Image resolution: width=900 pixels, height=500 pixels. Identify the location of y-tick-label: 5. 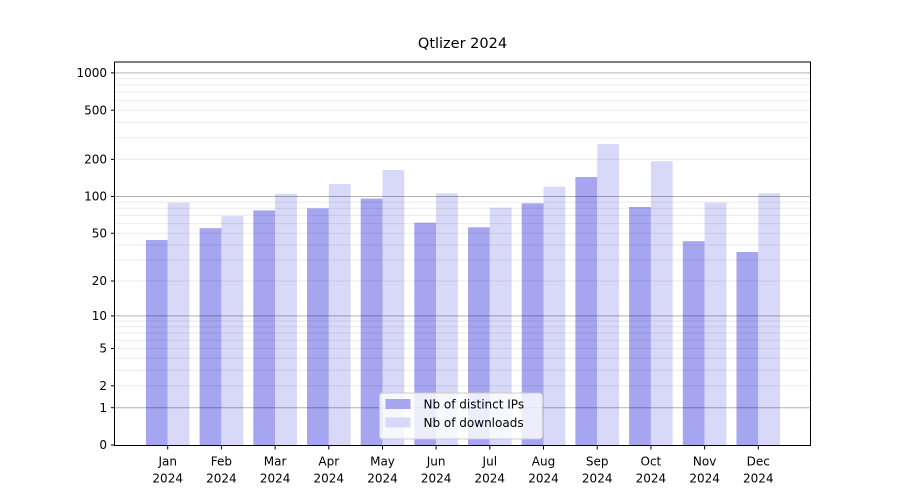
(103, 349).